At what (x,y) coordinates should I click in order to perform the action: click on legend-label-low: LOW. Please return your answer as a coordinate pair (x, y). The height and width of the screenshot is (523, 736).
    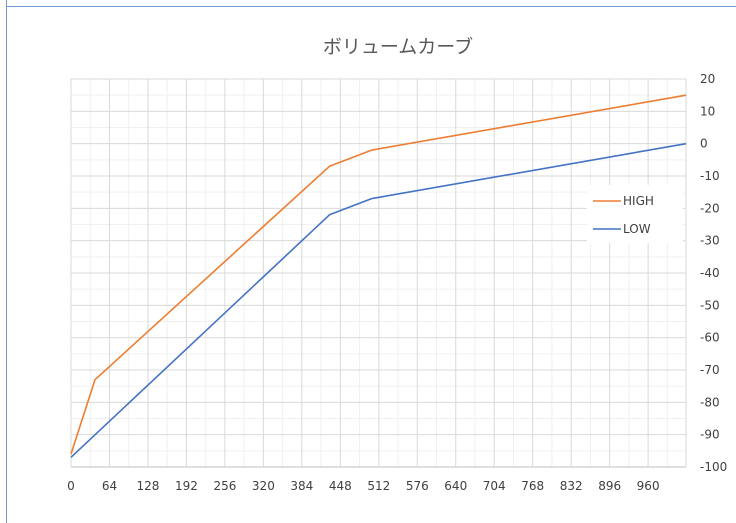
    Looking at the image, I should click on (637, 229).